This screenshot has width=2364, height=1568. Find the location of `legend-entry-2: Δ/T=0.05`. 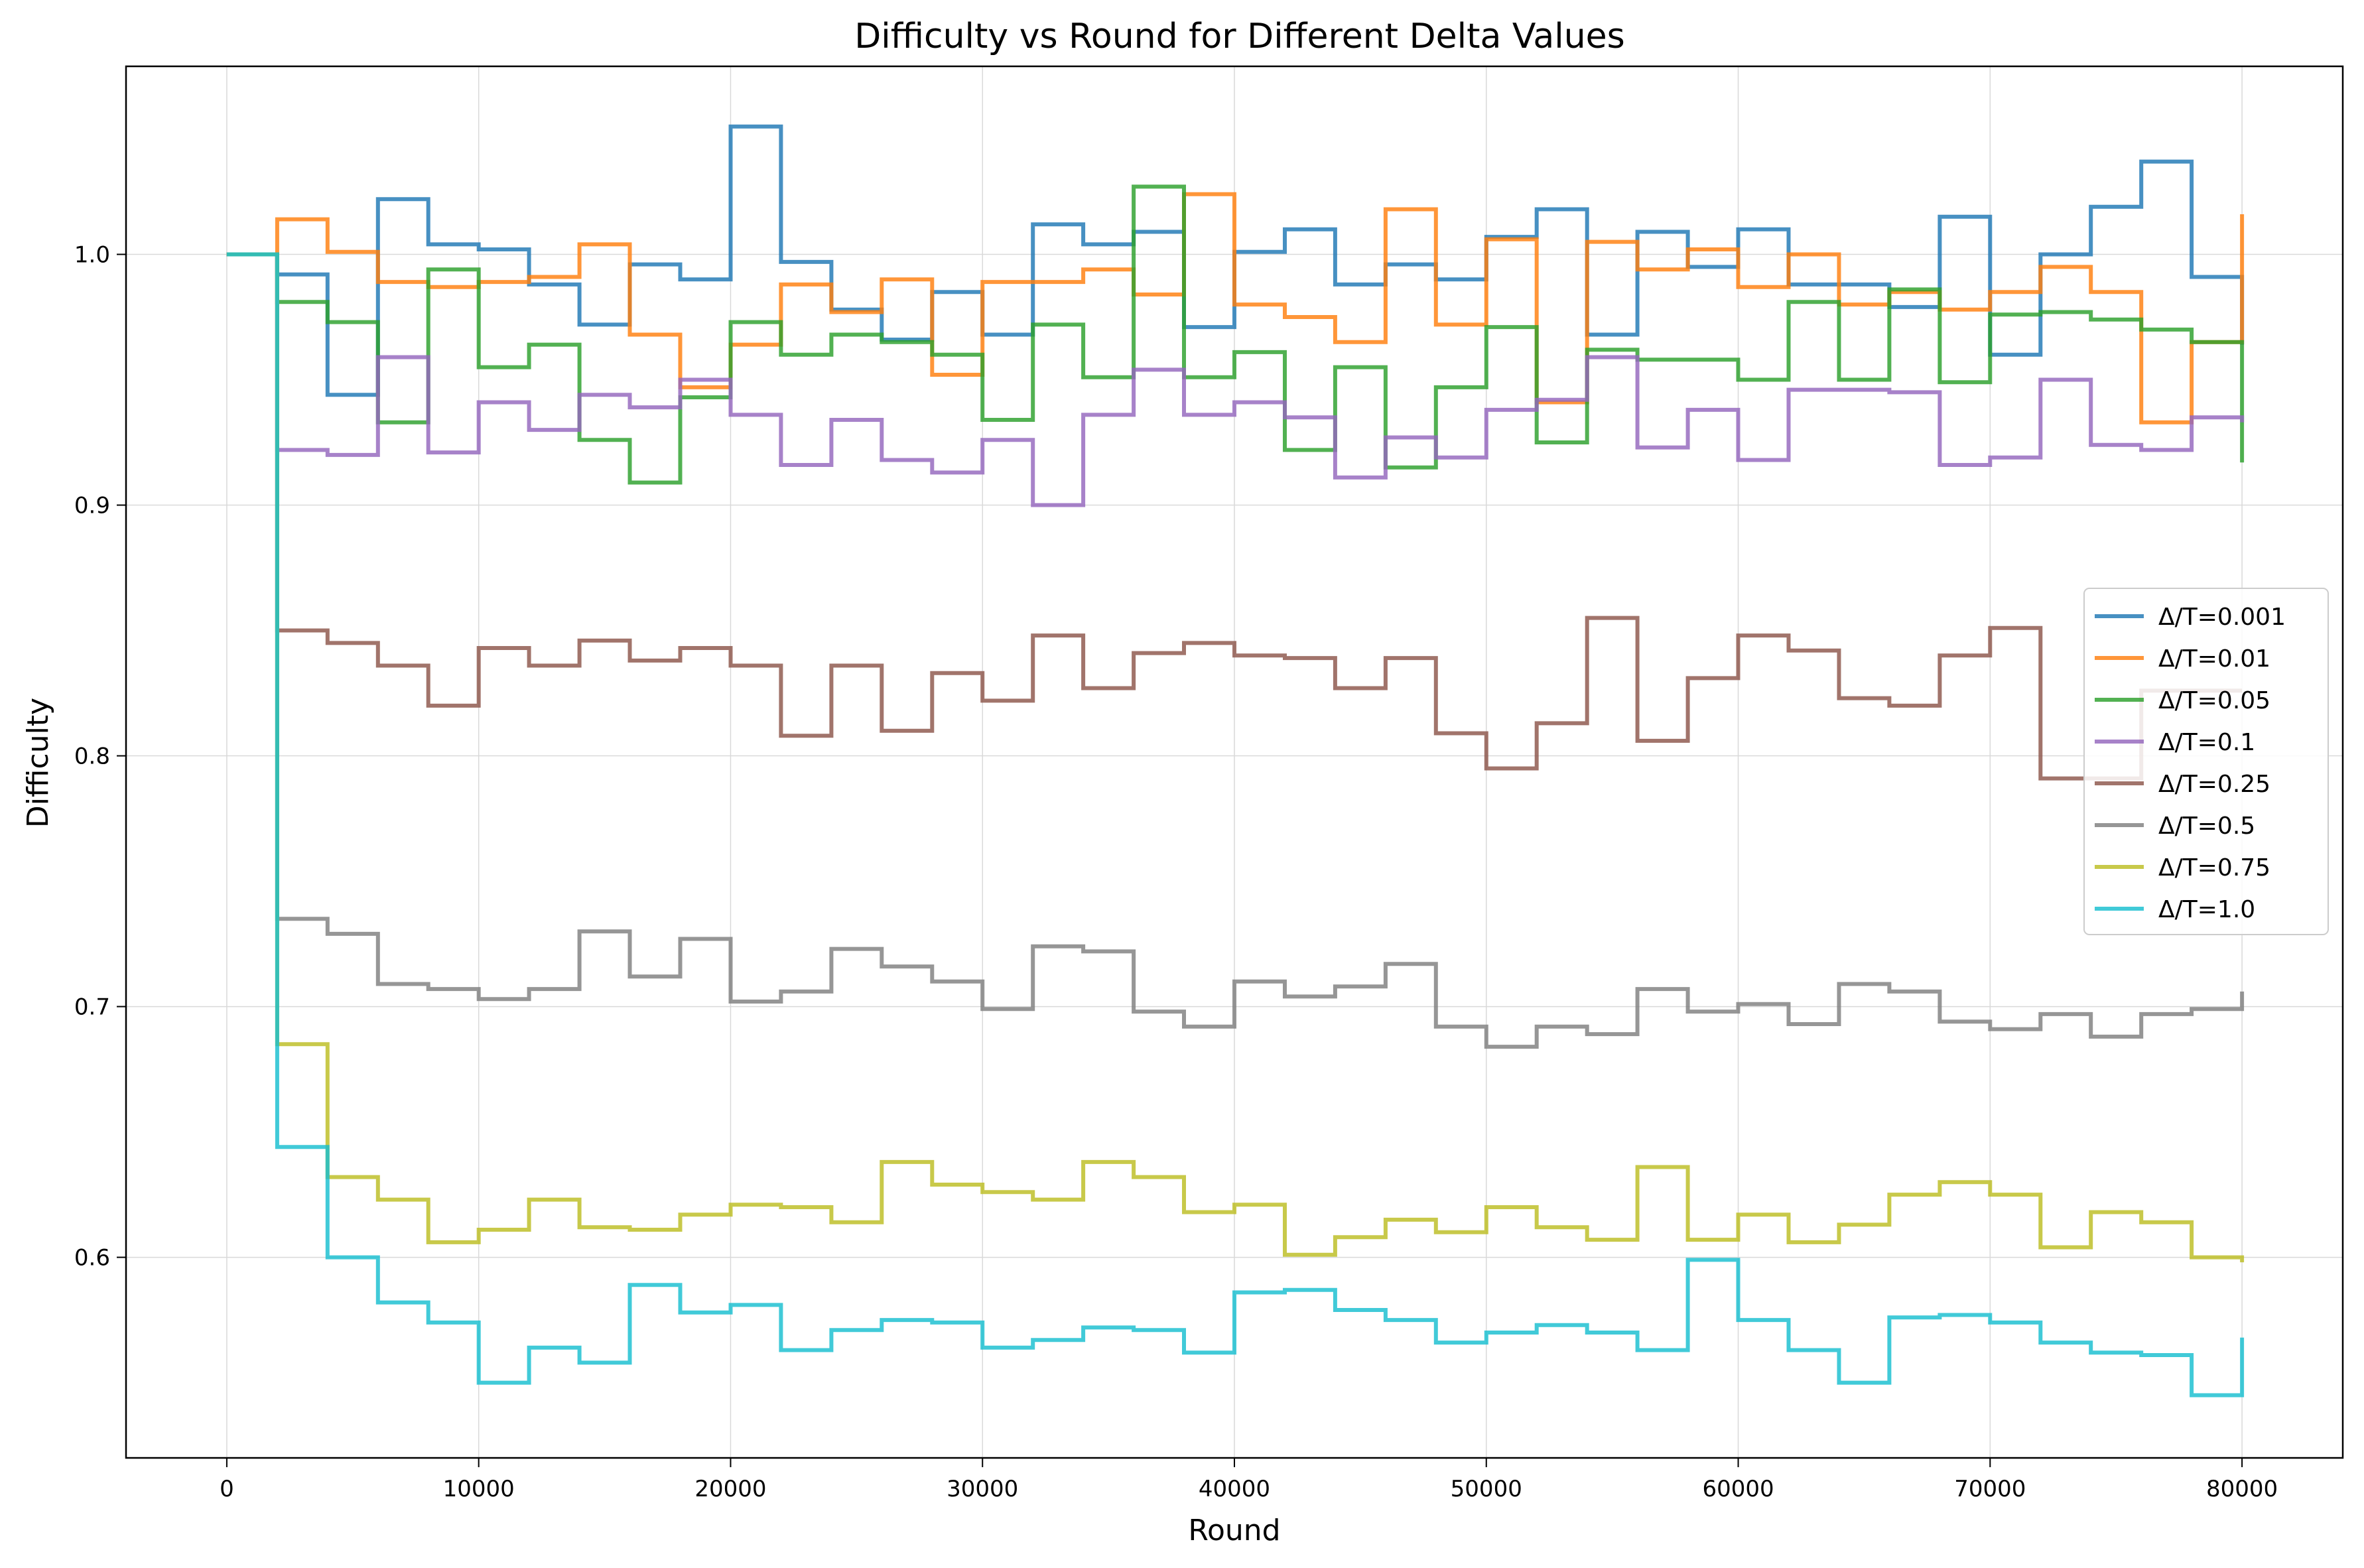

legend-entry-2: Δ/T=0.05 is located at coordinates (2214, 701).